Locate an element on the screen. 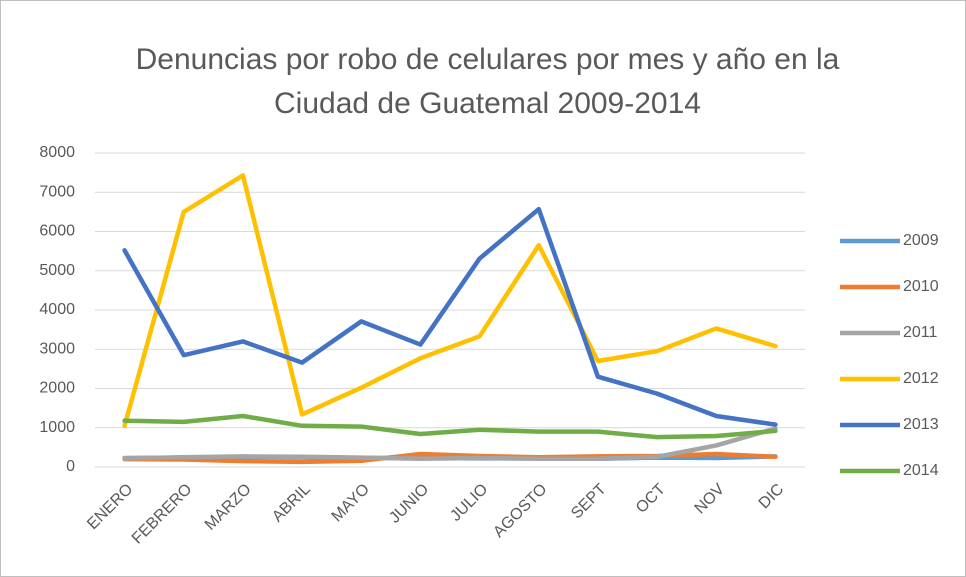  y-tick-label: 6000 is located at coordinates (57, 231).